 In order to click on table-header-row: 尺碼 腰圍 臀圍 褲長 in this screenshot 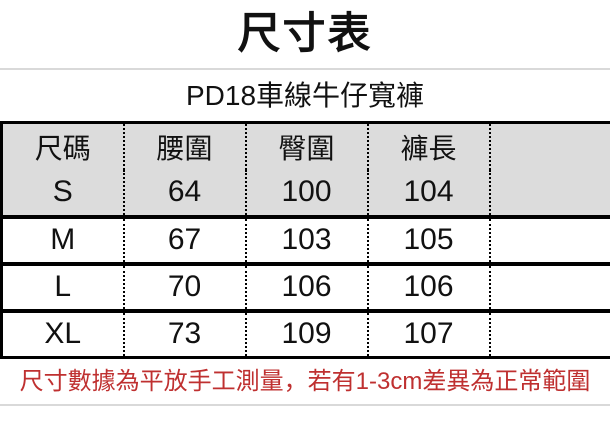, I will do `click(305, 146)`.